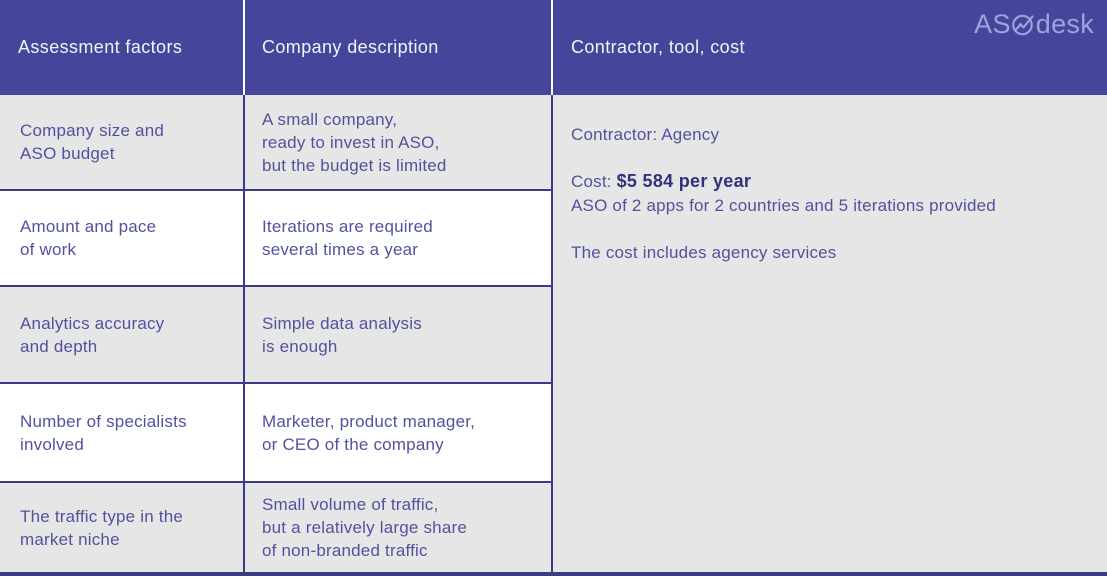  What do you see at coordinates (92, 142) in the screenshot?
I see `factor-text: Company size and ASO budget` at bounding box center [92, 142].